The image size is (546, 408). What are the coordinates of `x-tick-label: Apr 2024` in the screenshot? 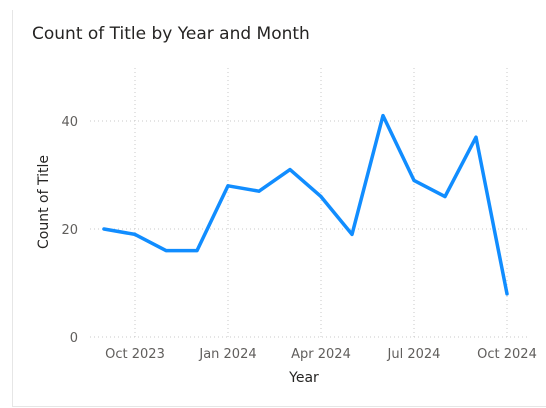 It's located at (321, 354).